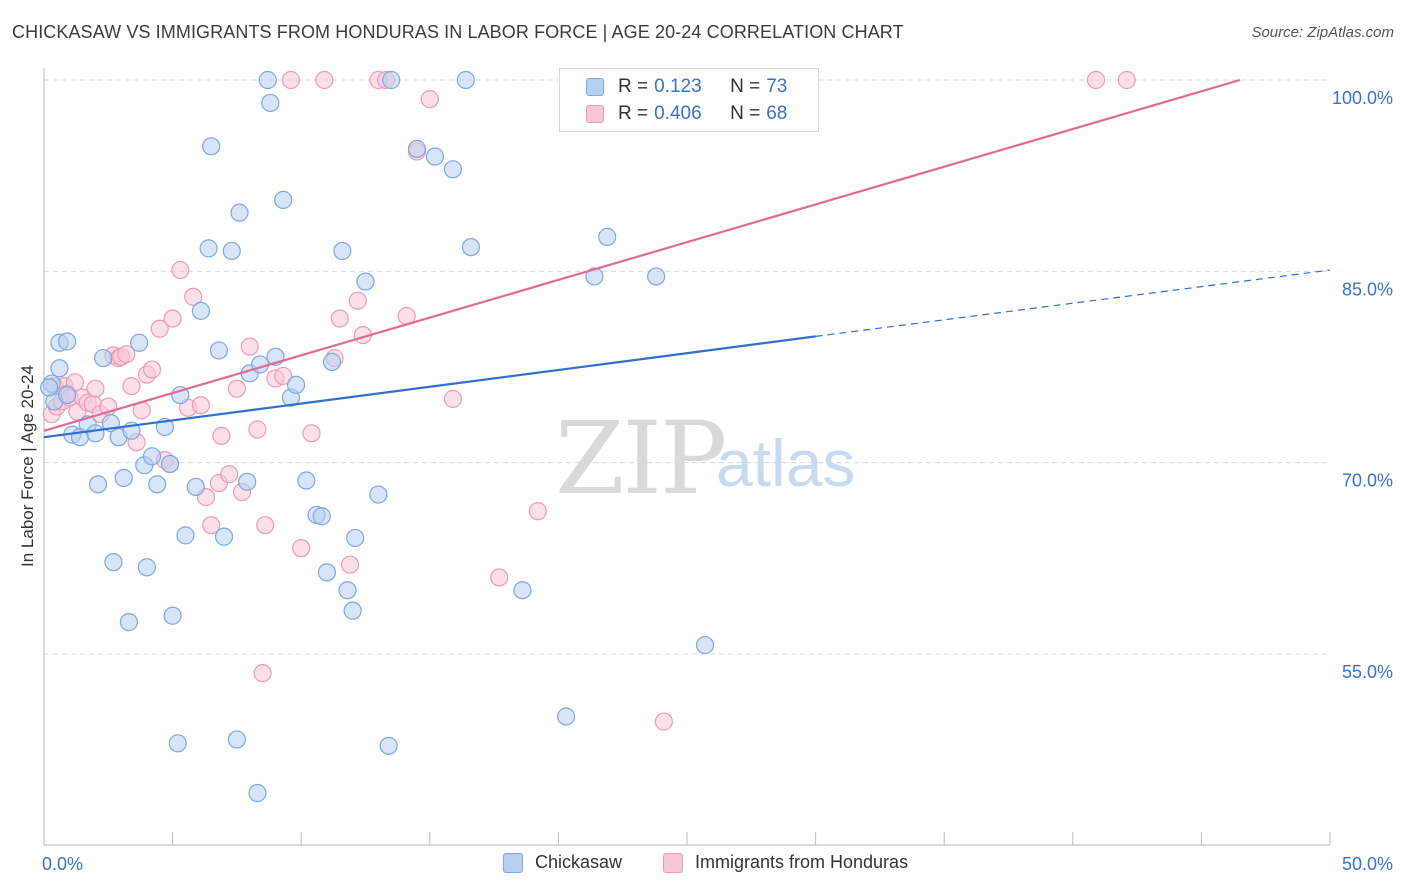 The image size is (1406, 892). I want to click on legend-item-chickasaw: Chickasaw, so click(562, 862).